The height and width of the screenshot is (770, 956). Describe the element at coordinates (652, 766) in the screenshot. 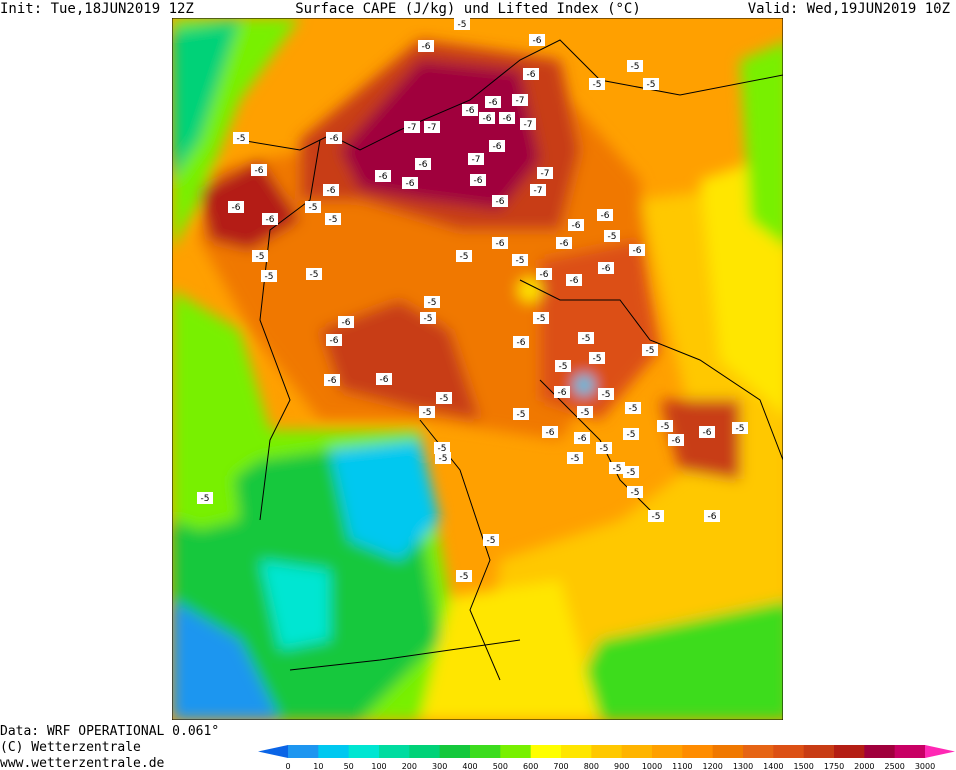

I see `colorbar-tick-label: 1000` at that location.